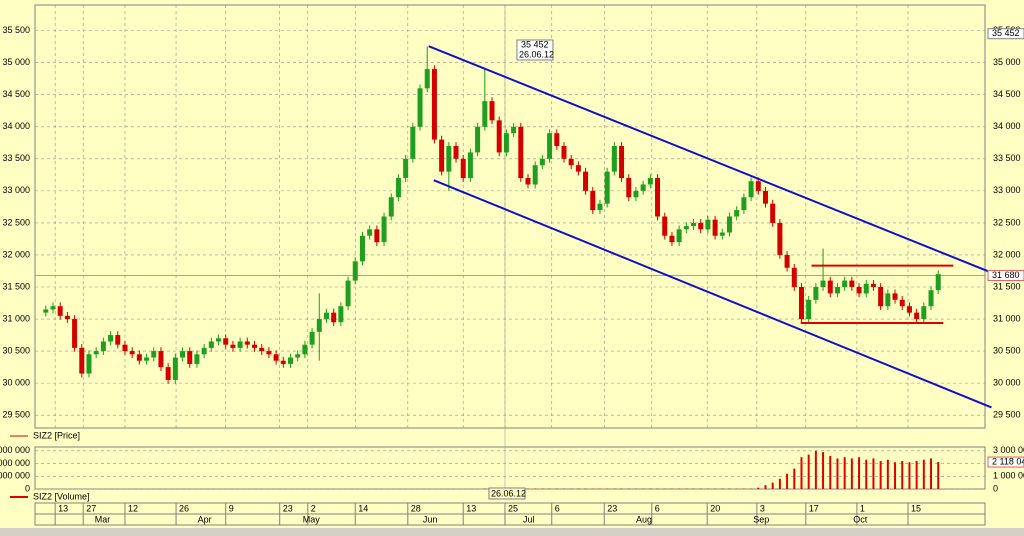 Image resolution: width=1024 pixels, height=536 pixels. What do you see at coordinates (1007, 158) in the screenshot?
I see `y-tick-label: 33 500` at bounding box center [1007, 158].